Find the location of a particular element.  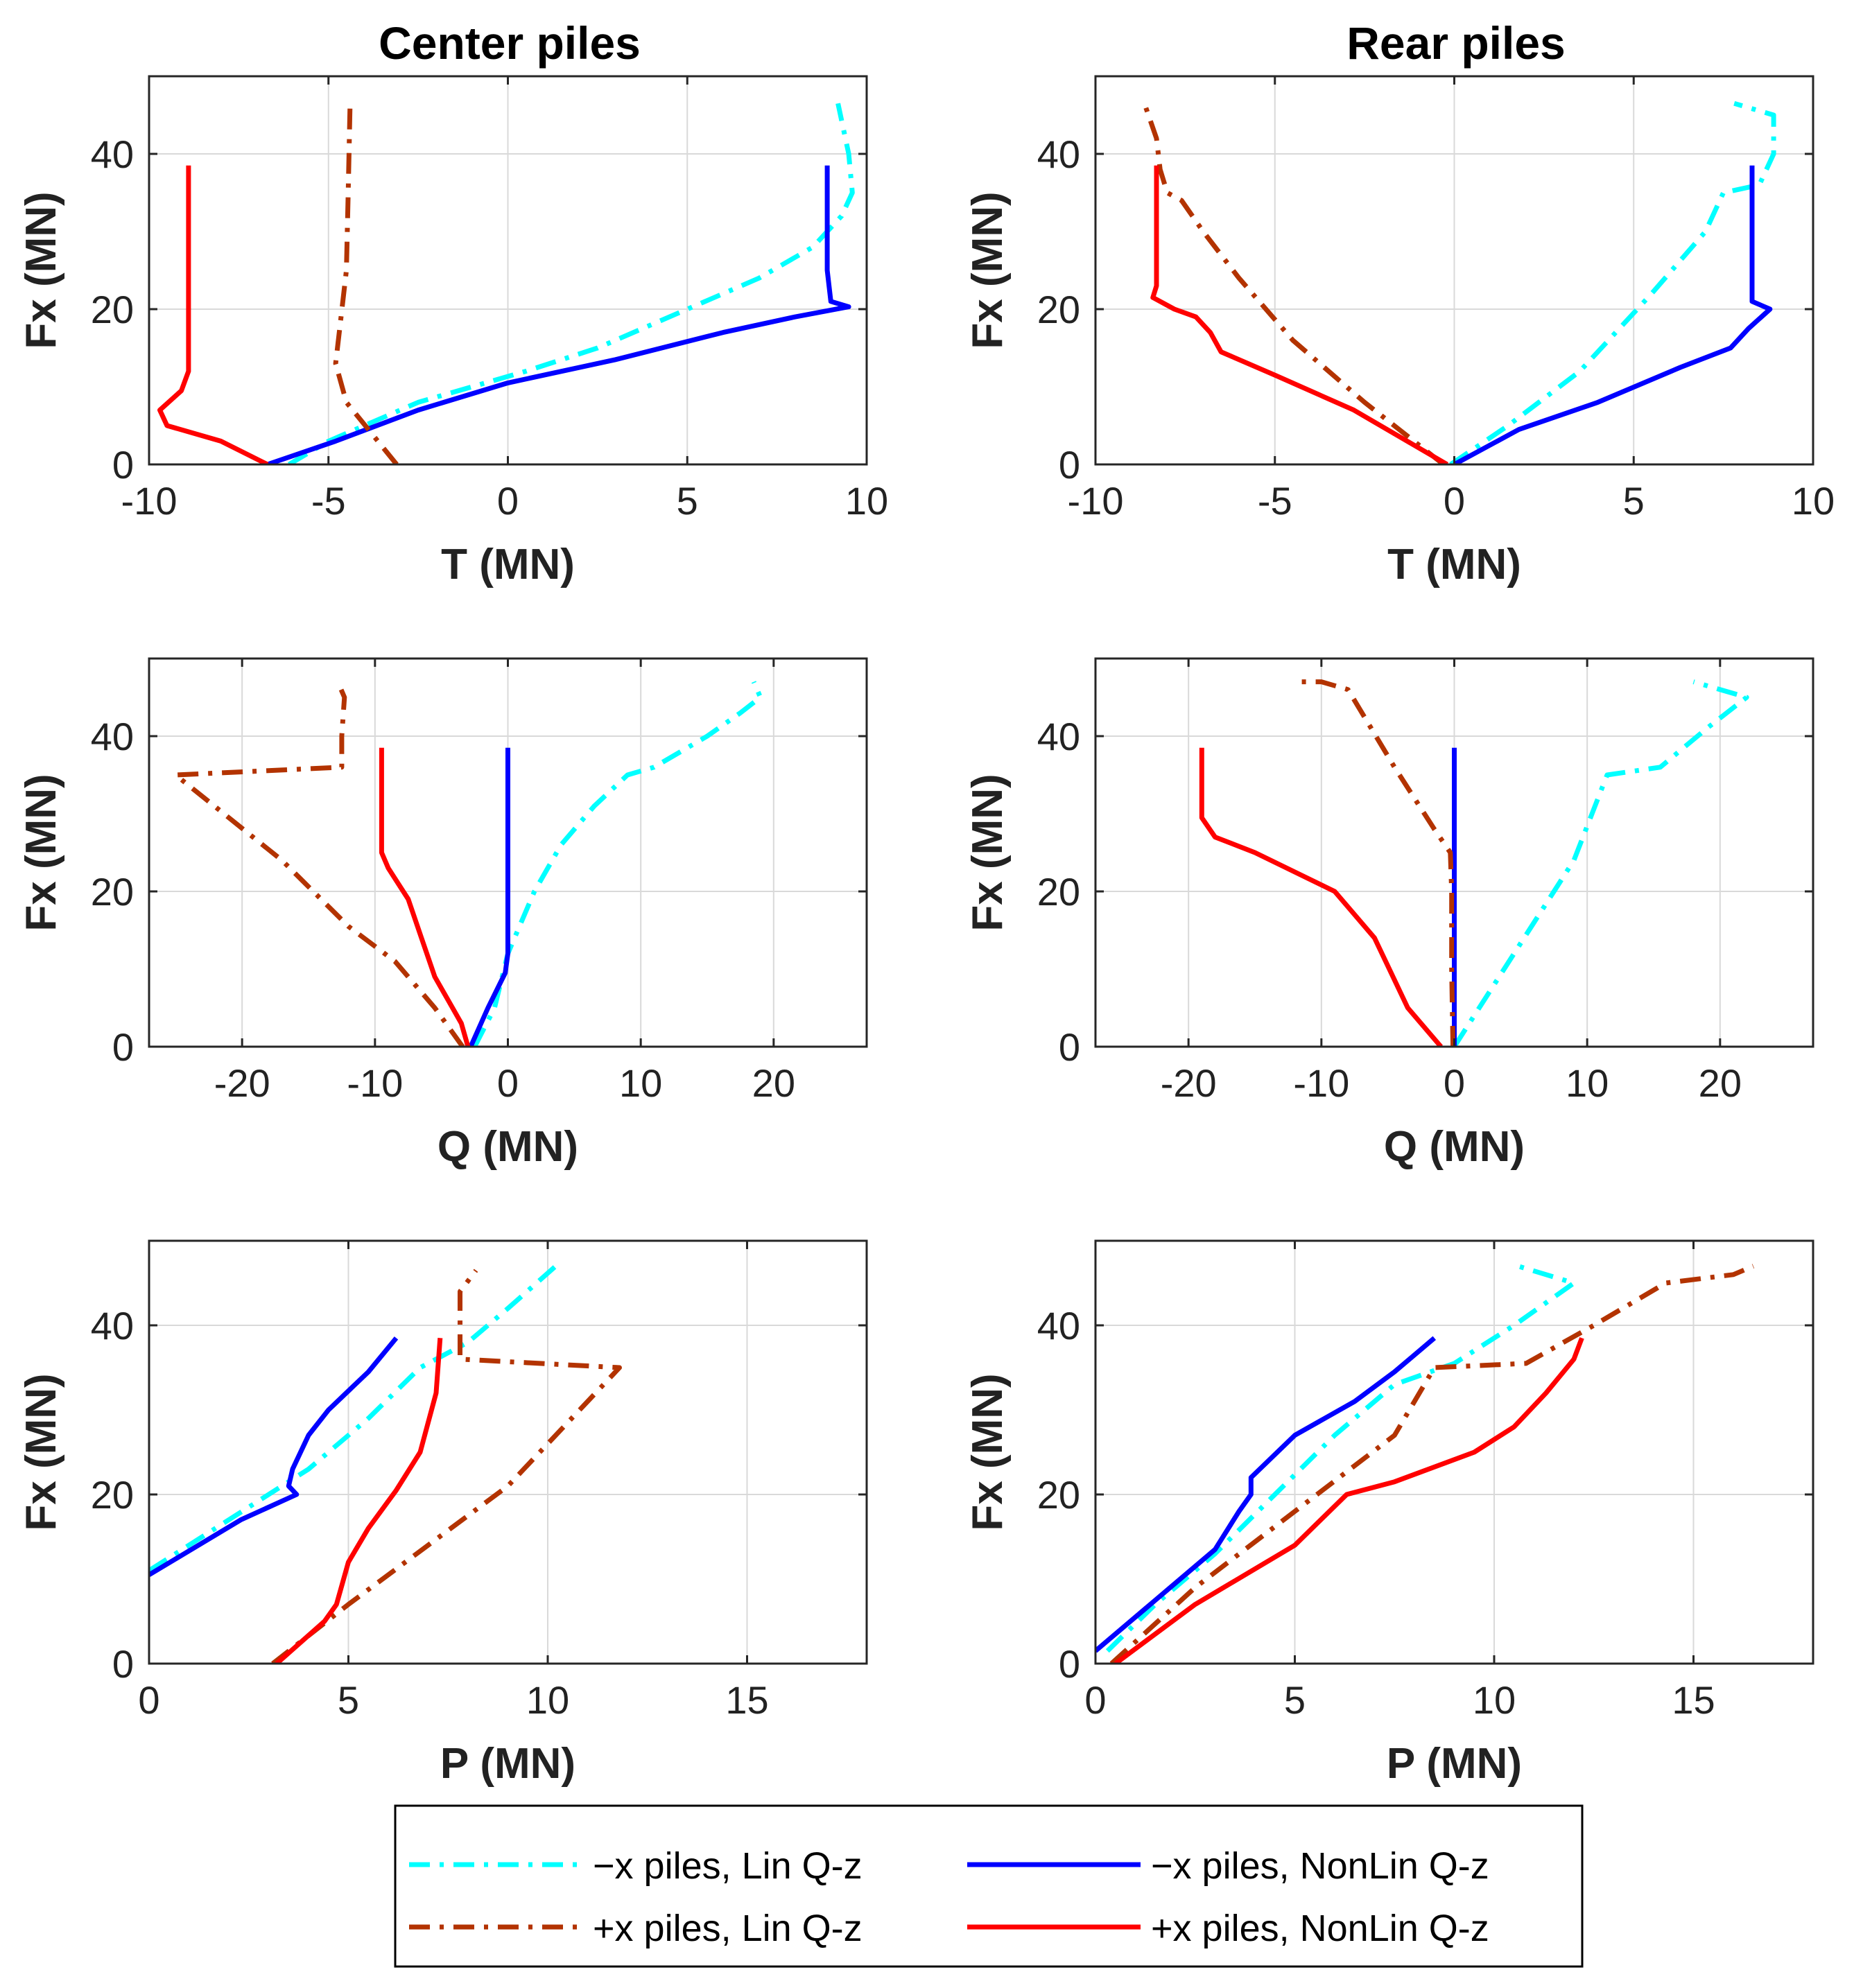

panel-rear-t: -10 -5 0 5 10 0 20 40 T (MN) Fx (MN) is located at coordinates (1399, 331).